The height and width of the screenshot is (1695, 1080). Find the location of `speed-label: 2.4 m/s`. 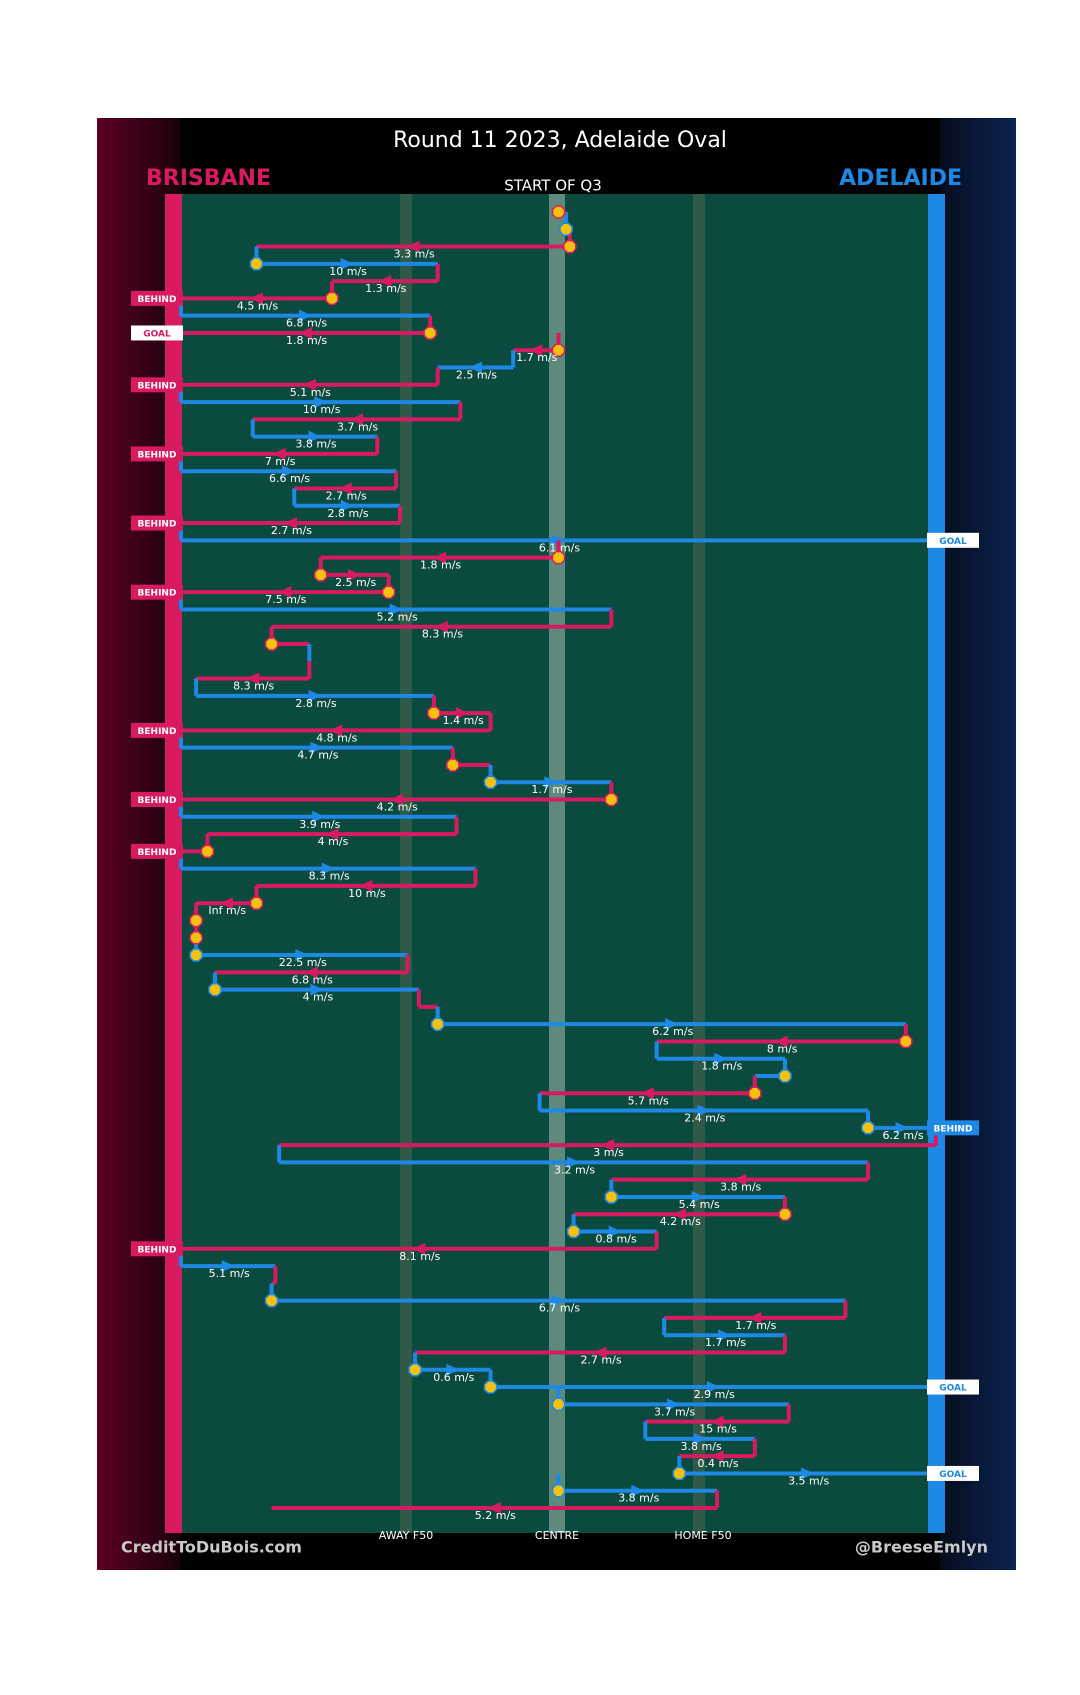

speed-label: 2.4 m/s is located at coordinates (704, 1118).